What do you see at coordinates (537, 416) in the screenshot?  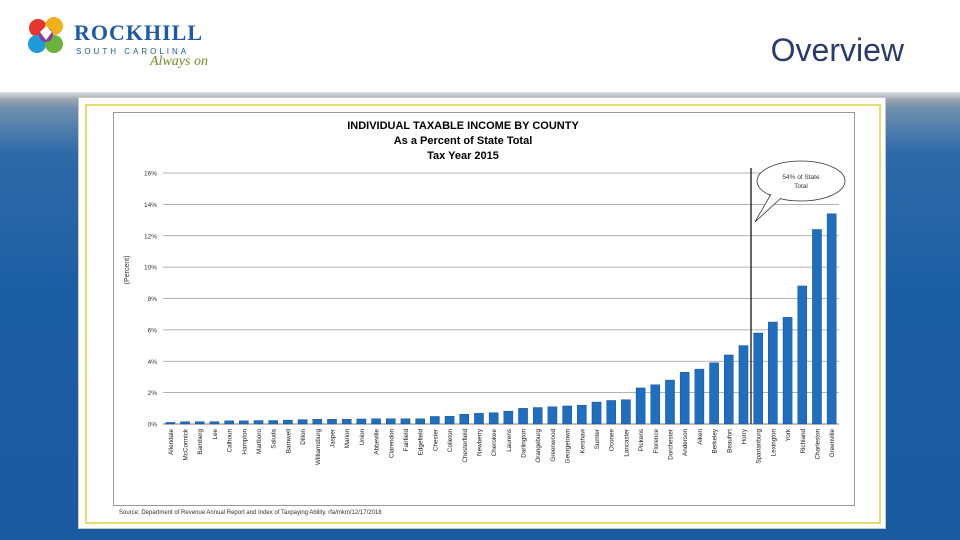 I see `bar-orangeburg` at bounding box center [537, 416].